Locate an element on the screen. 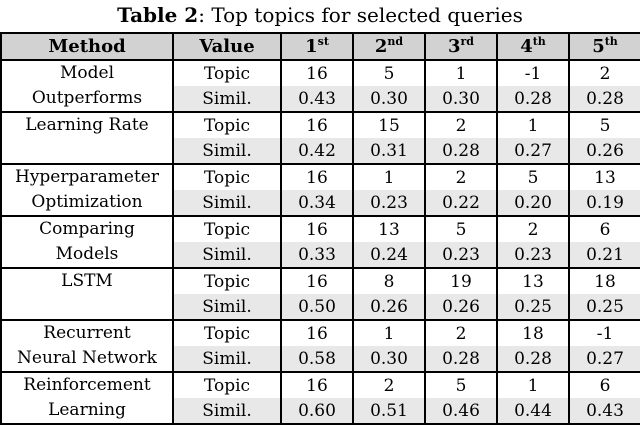  method-line: Hyperparameter is located at coordinates (87, 177).